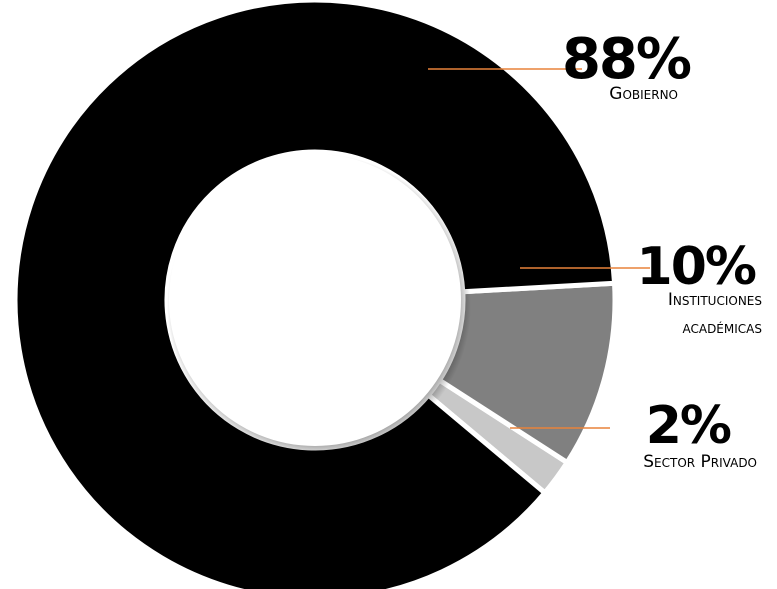 The width and height of the screenshot is (777, 589). Describe the element at coordinates (696, 267) in the screenshot. I see `slice-percent-label: 10%` at that location.